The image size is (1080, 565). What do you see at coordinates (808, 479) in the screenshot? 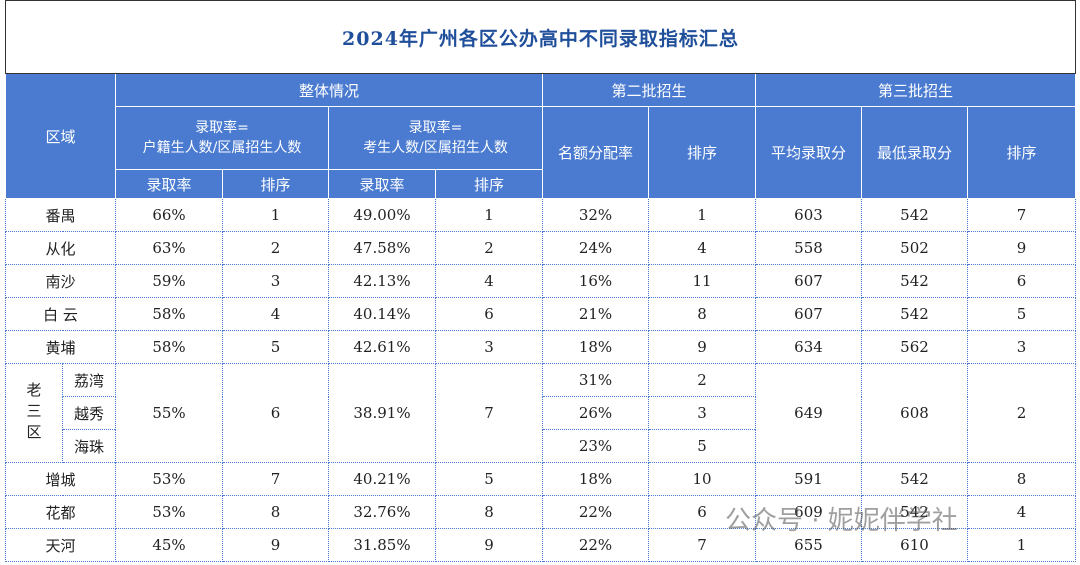
I see `cell: 591` at bounding box center [808, 479].